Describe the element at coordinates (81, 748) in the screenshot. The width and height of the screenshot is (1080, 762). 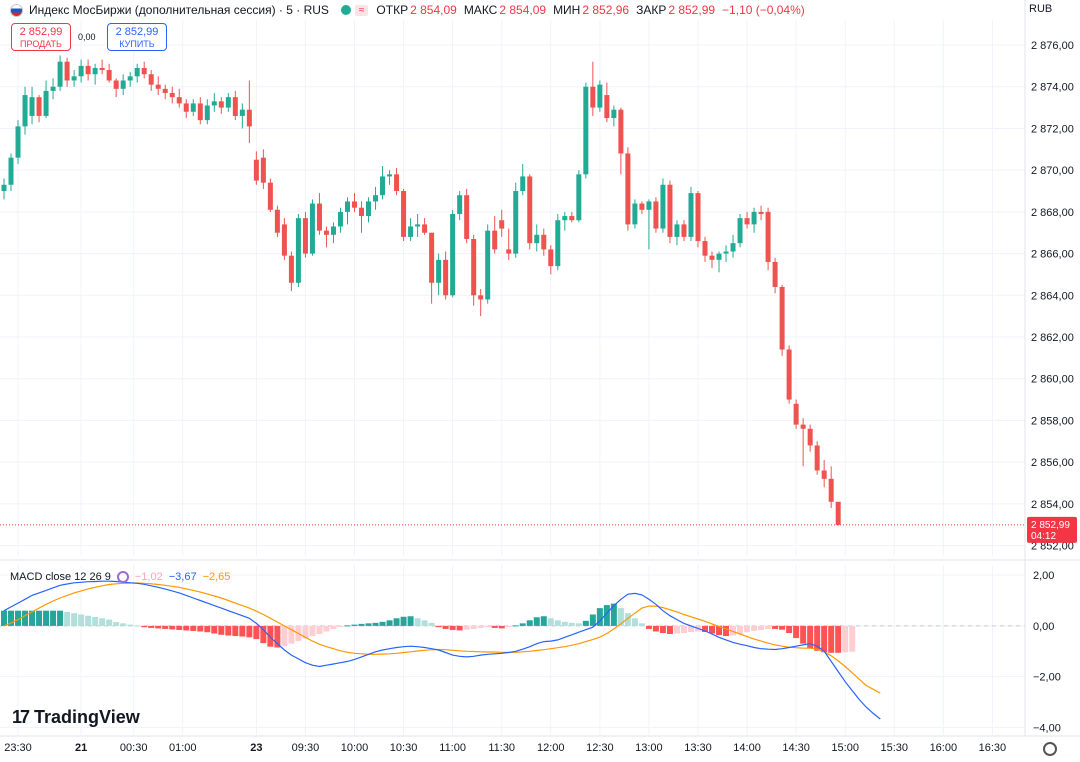
I see `time-tick-label: 21` at that location.